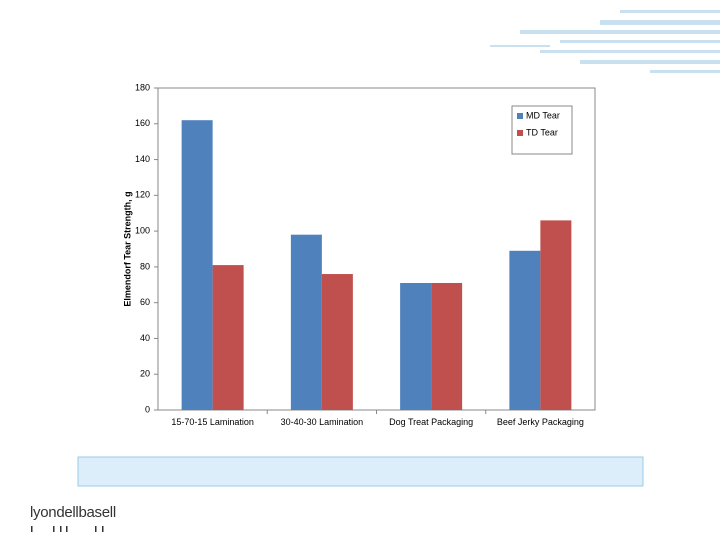  I want to click on y-tick-label: 0, so click(147, 409).